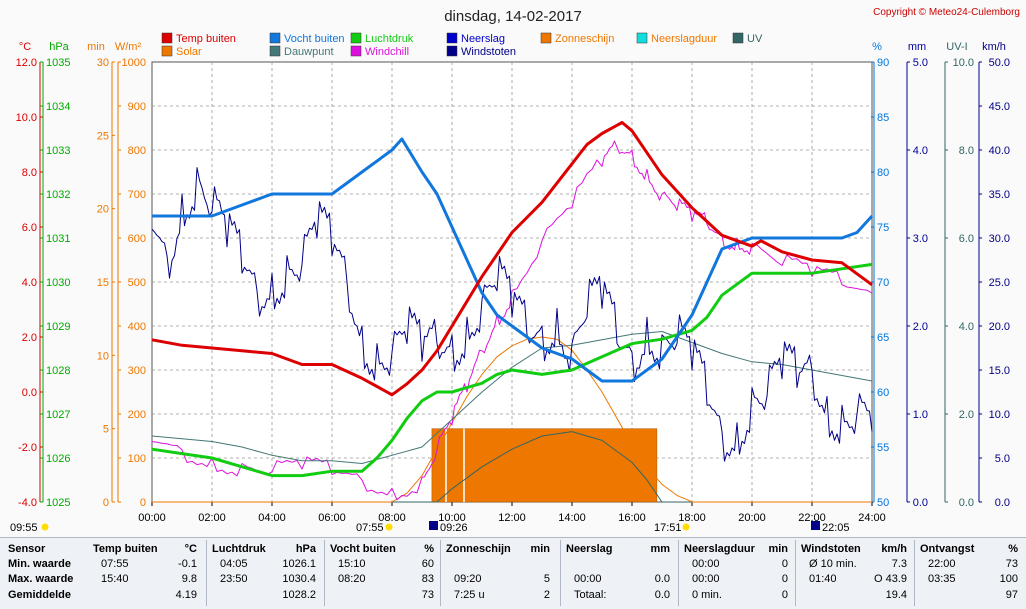  Describe the element at coordinates (389, 39) in the screenshot. I see `legend-label: Luchtdruk` at that location.